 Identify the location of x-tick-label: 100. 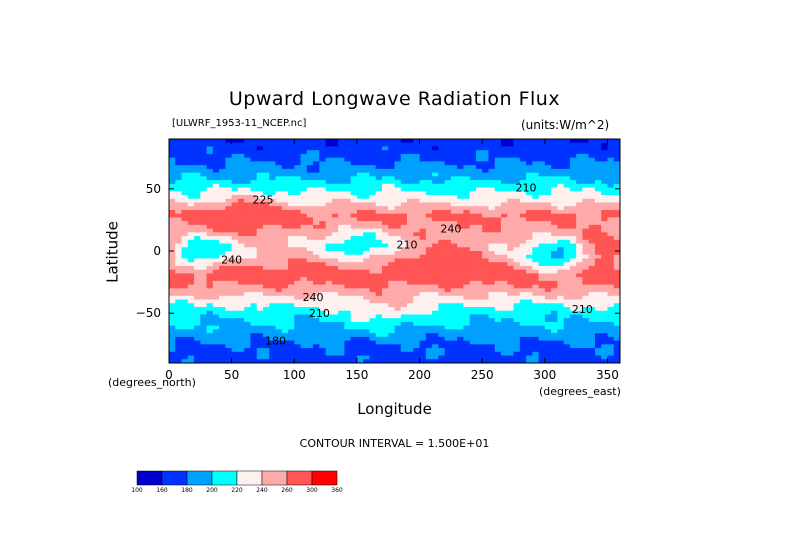
(294, 375).